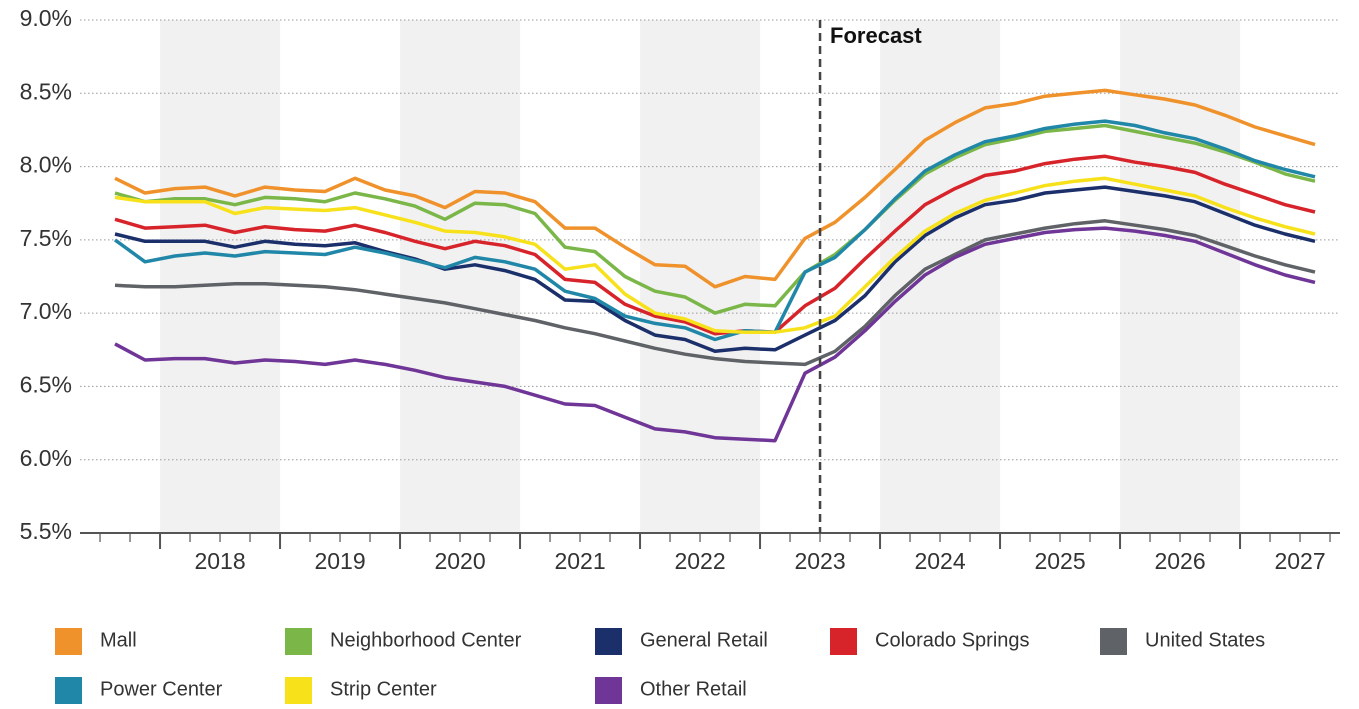  I want to click on legend-label: Power Center, so click(161, 689).